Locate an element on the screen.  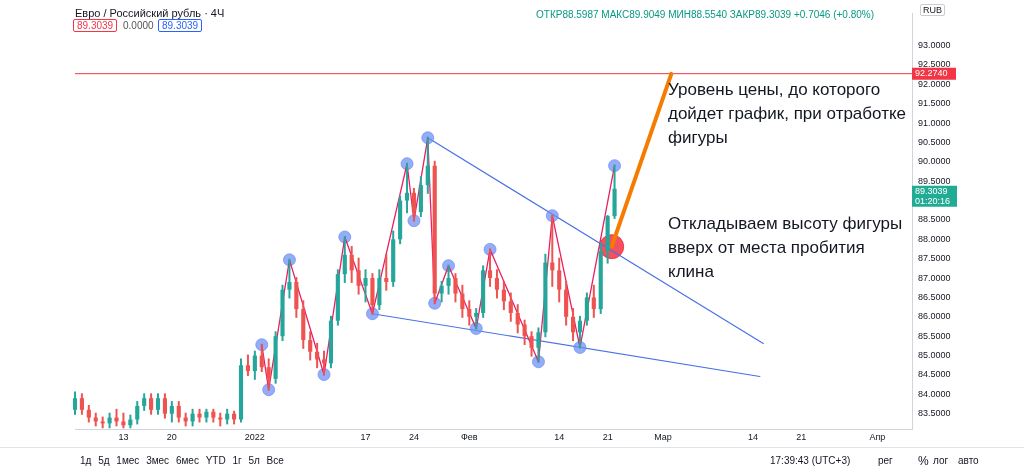
y-tick-label: 86.5000 is located at coordinates (934, 296).